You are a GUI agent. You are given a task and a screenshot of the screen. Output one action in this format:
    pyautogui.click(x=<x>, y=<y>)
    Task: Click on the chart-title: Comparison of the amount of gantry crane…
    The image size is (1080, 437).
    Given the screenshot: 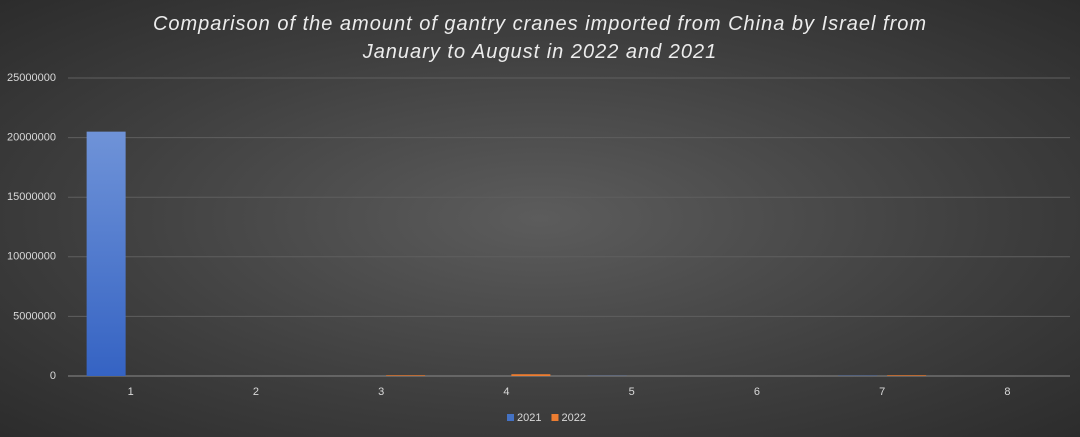 What is the action you would take?
    pyautogui.click(x=540, y=38)
    